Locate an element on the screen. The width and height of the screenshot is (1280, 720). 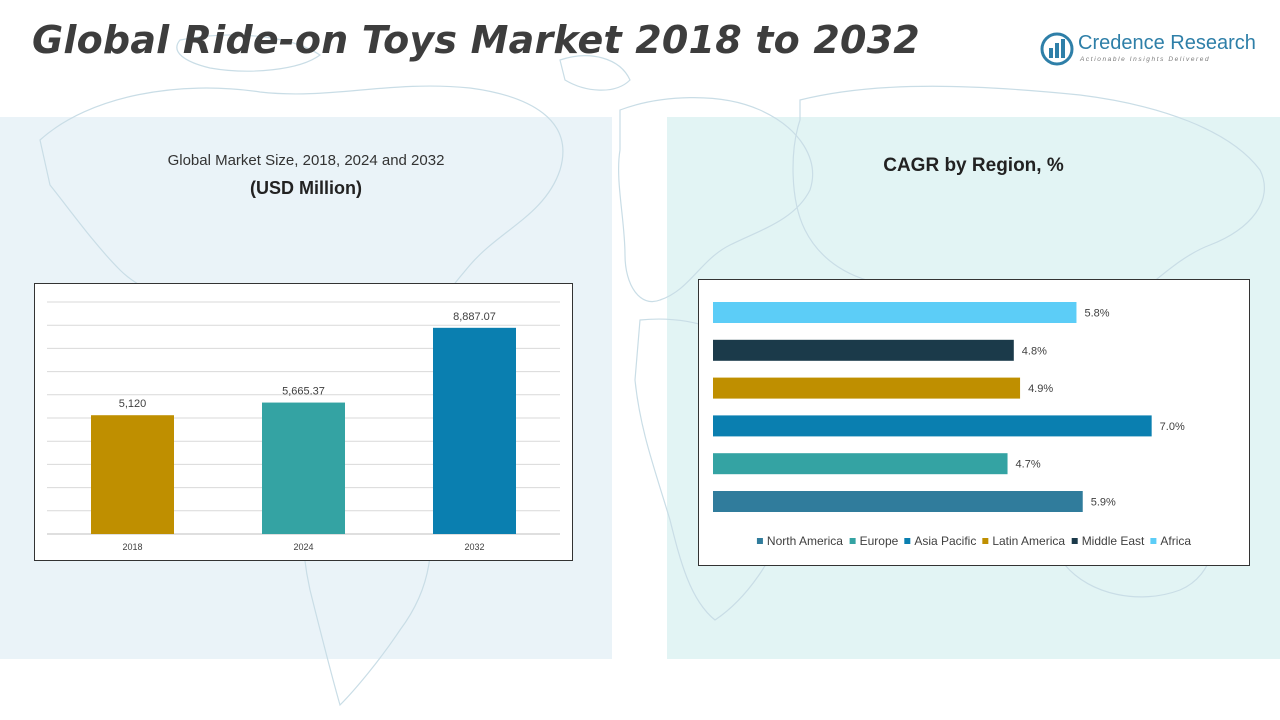
bar-value-label-2032: 8,887.07 is located at coordinates (474, 317).